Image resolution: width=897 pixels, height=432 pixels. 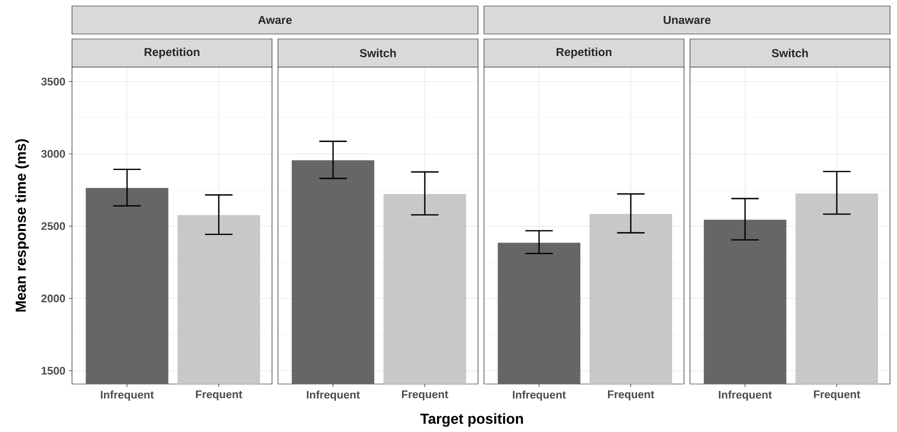 I want to click on y-tick-label: 1500, so click(x=54, y=370).